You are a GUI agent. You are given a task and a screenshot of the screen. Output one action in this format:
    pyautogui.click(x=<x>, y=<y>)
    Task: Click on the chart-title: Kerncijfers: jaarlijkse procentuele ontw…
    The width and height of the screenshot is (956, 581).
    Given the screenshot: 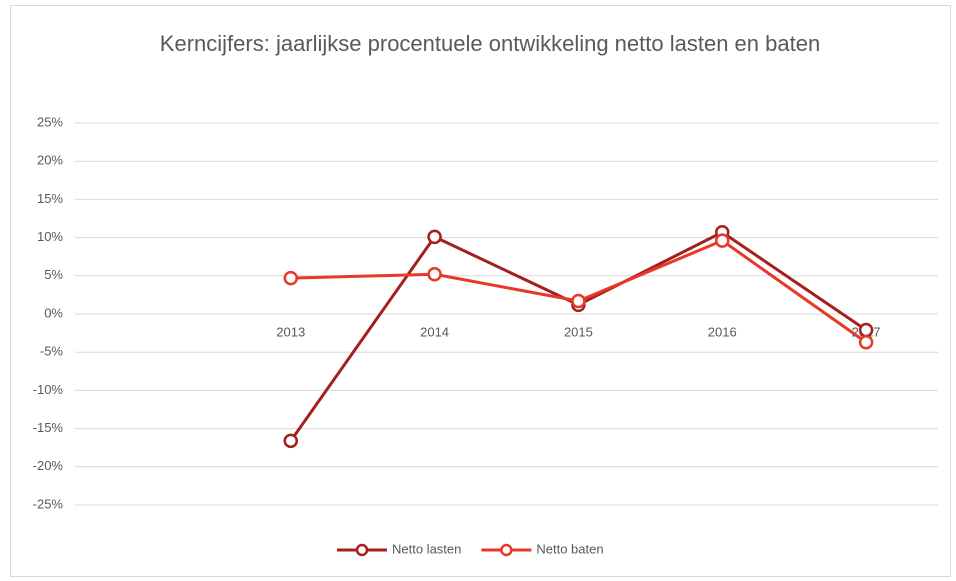 What is the action you would take?
    pyautogui.click(x=490, y=43)
    